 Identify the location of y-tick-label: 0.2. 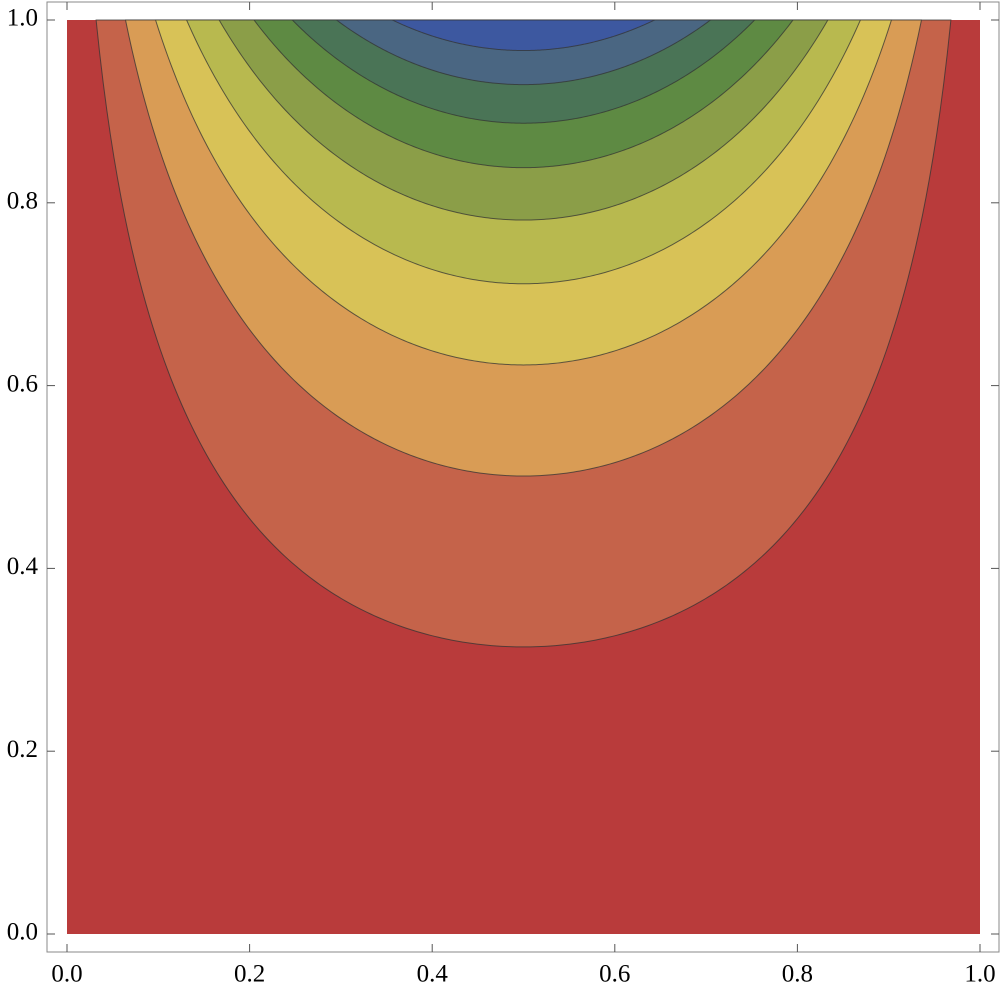
(22, 749).